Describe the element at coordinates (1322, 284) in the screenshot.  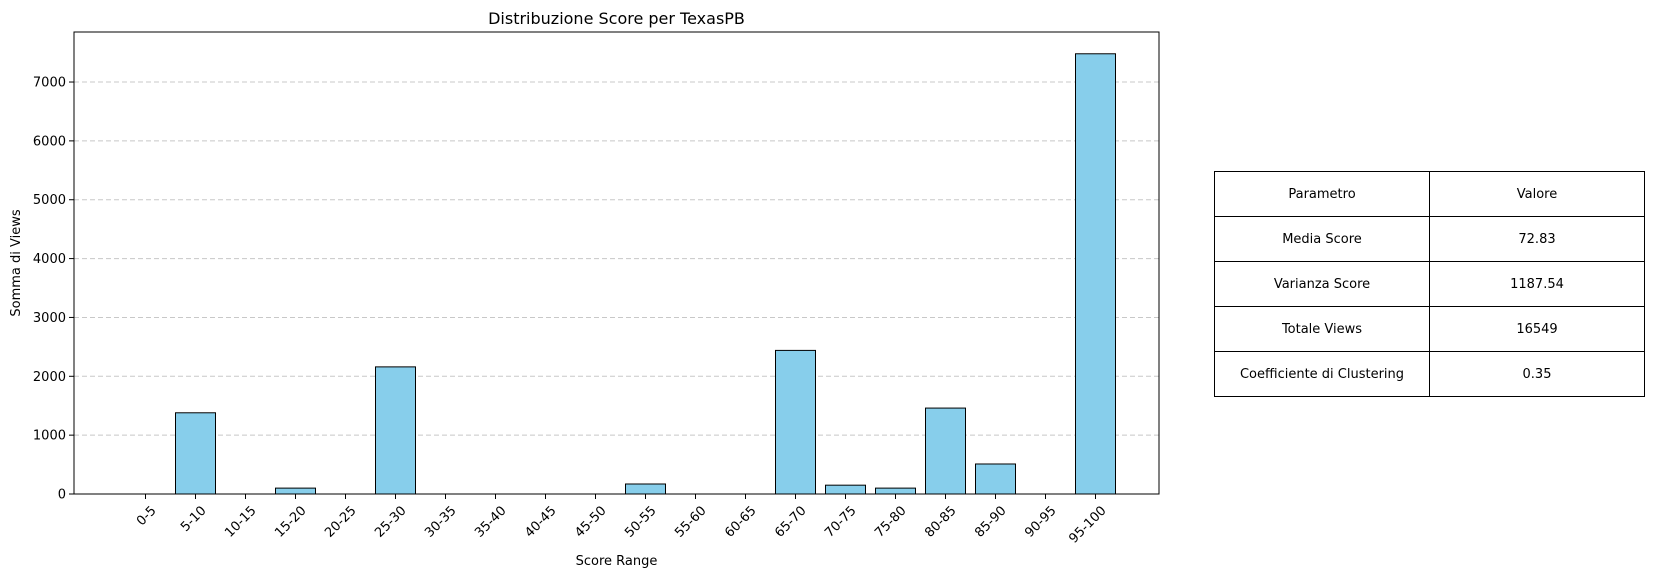
I see `table-cell: Varianza Score` at that location.